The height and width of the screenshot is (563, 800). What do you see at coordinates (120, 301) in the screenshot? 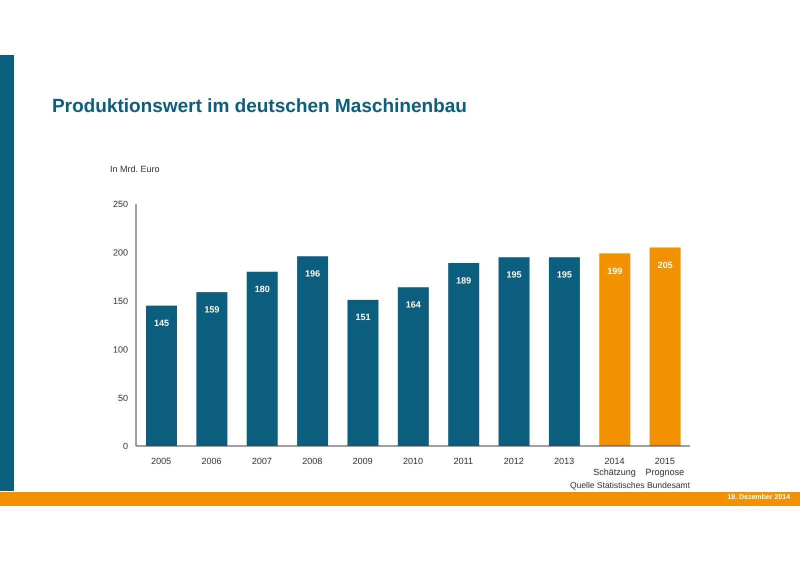
I see `y-tick-label: 150` at bounding box center [120, 301].